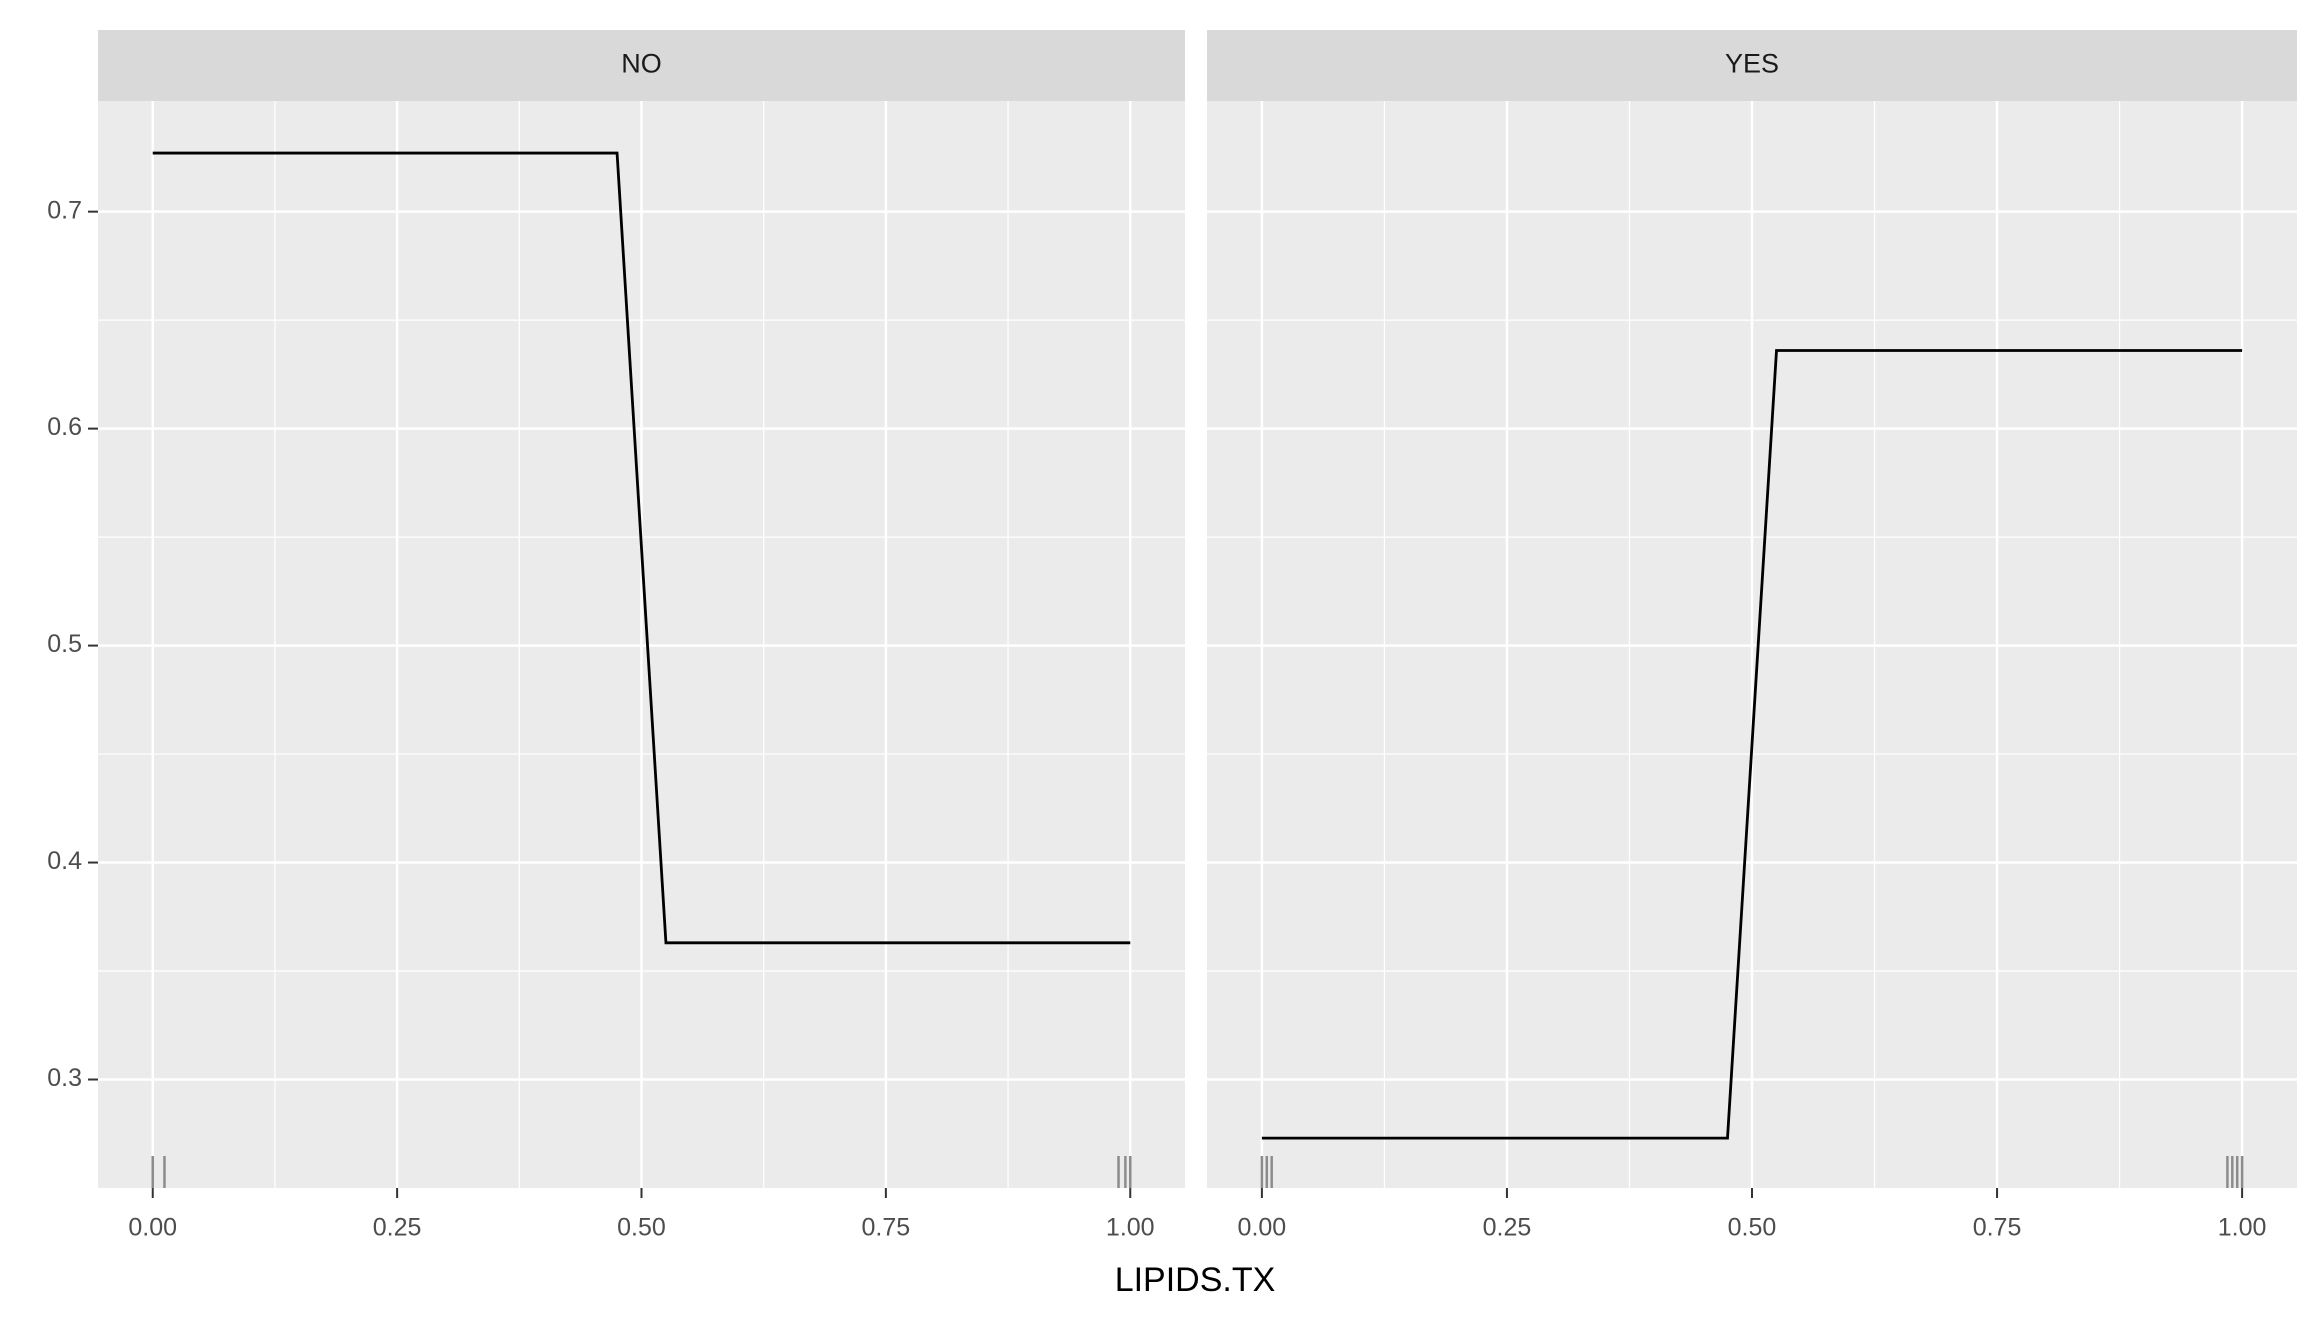 Image resolution: width=2317 pixels, height=1321 pixels. I want to click on y-tick-label: 0.5, so click(64, 644).